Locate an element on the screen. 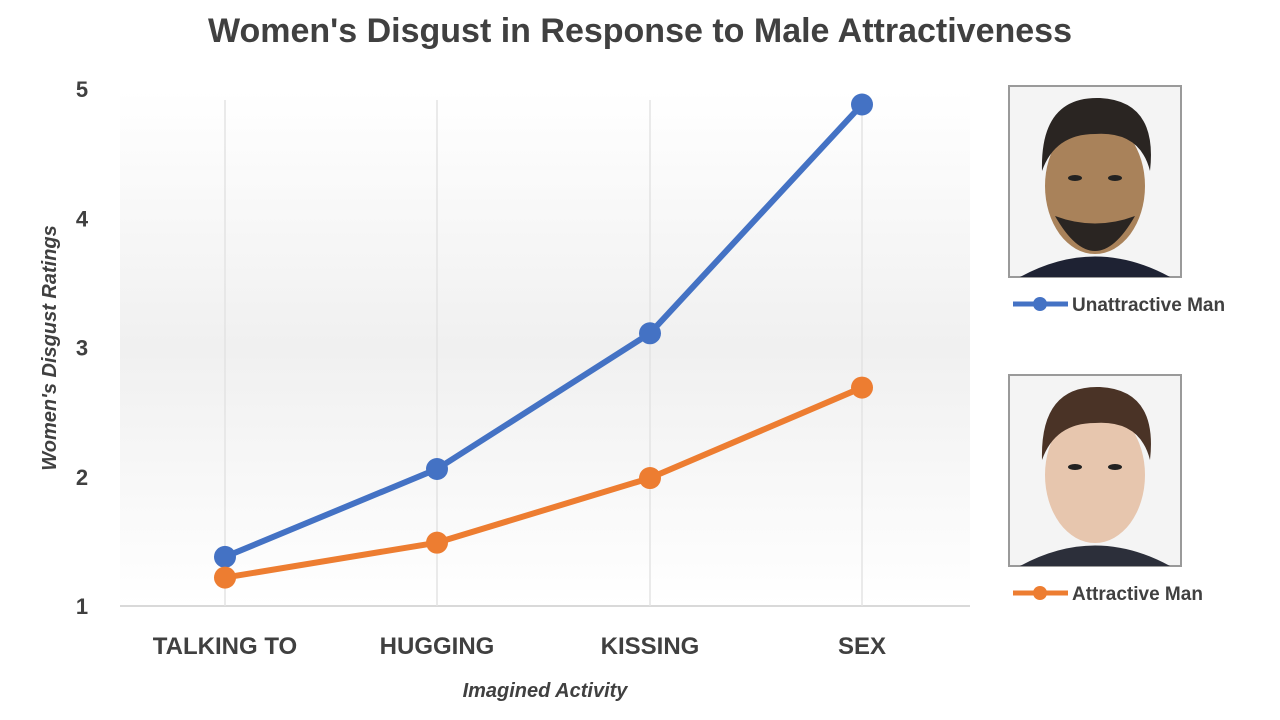  face-photo-attractive is located at coordinates (1095, 470).